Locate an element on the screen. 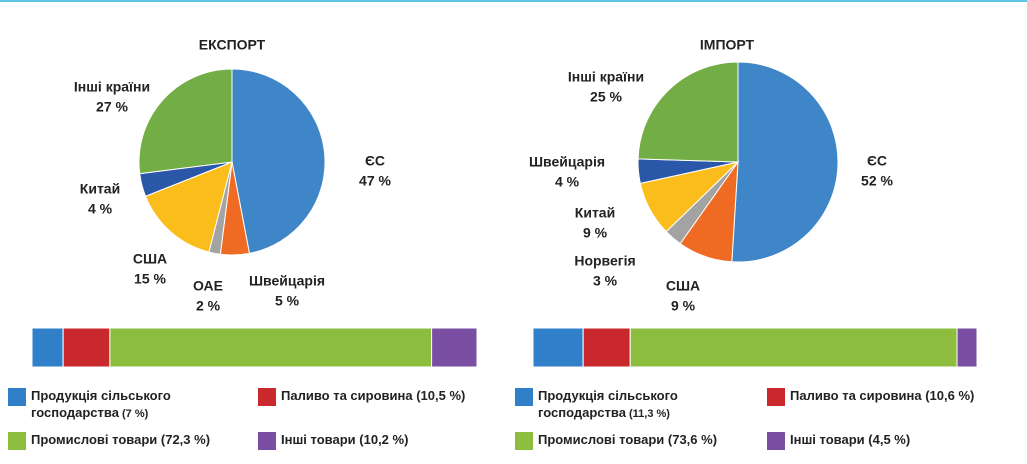 The image size is (1027, 464). legend-value: (7 %) is located at coordinates (135, 414).